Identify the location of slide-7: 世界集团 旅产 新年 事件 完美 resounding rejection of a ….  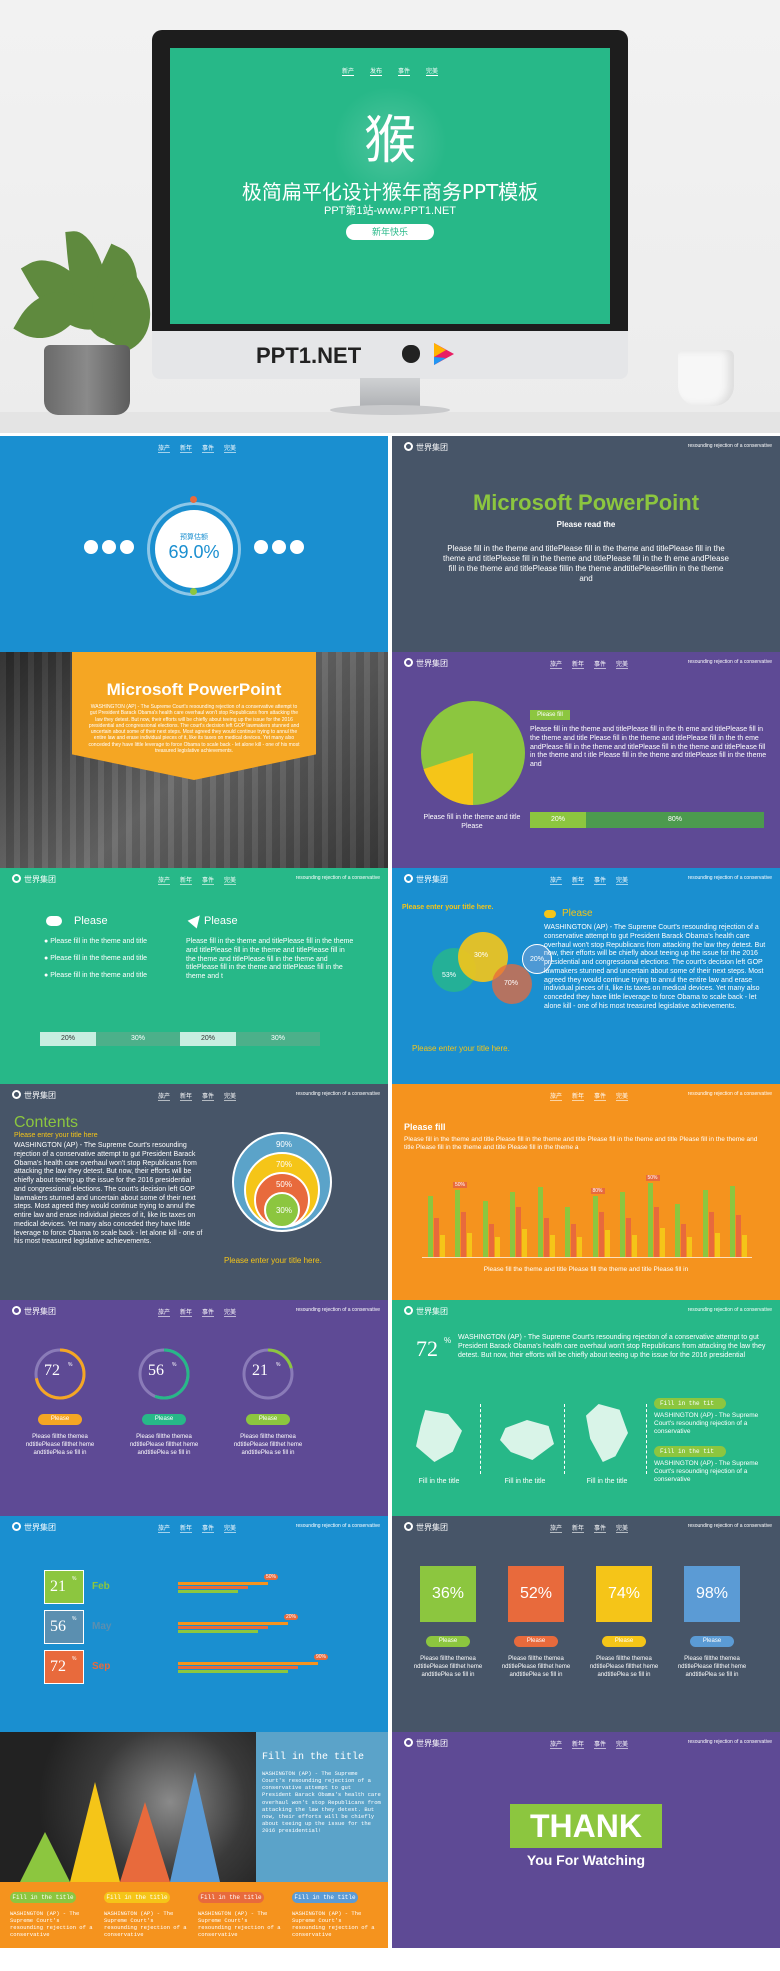
(194, 1192).